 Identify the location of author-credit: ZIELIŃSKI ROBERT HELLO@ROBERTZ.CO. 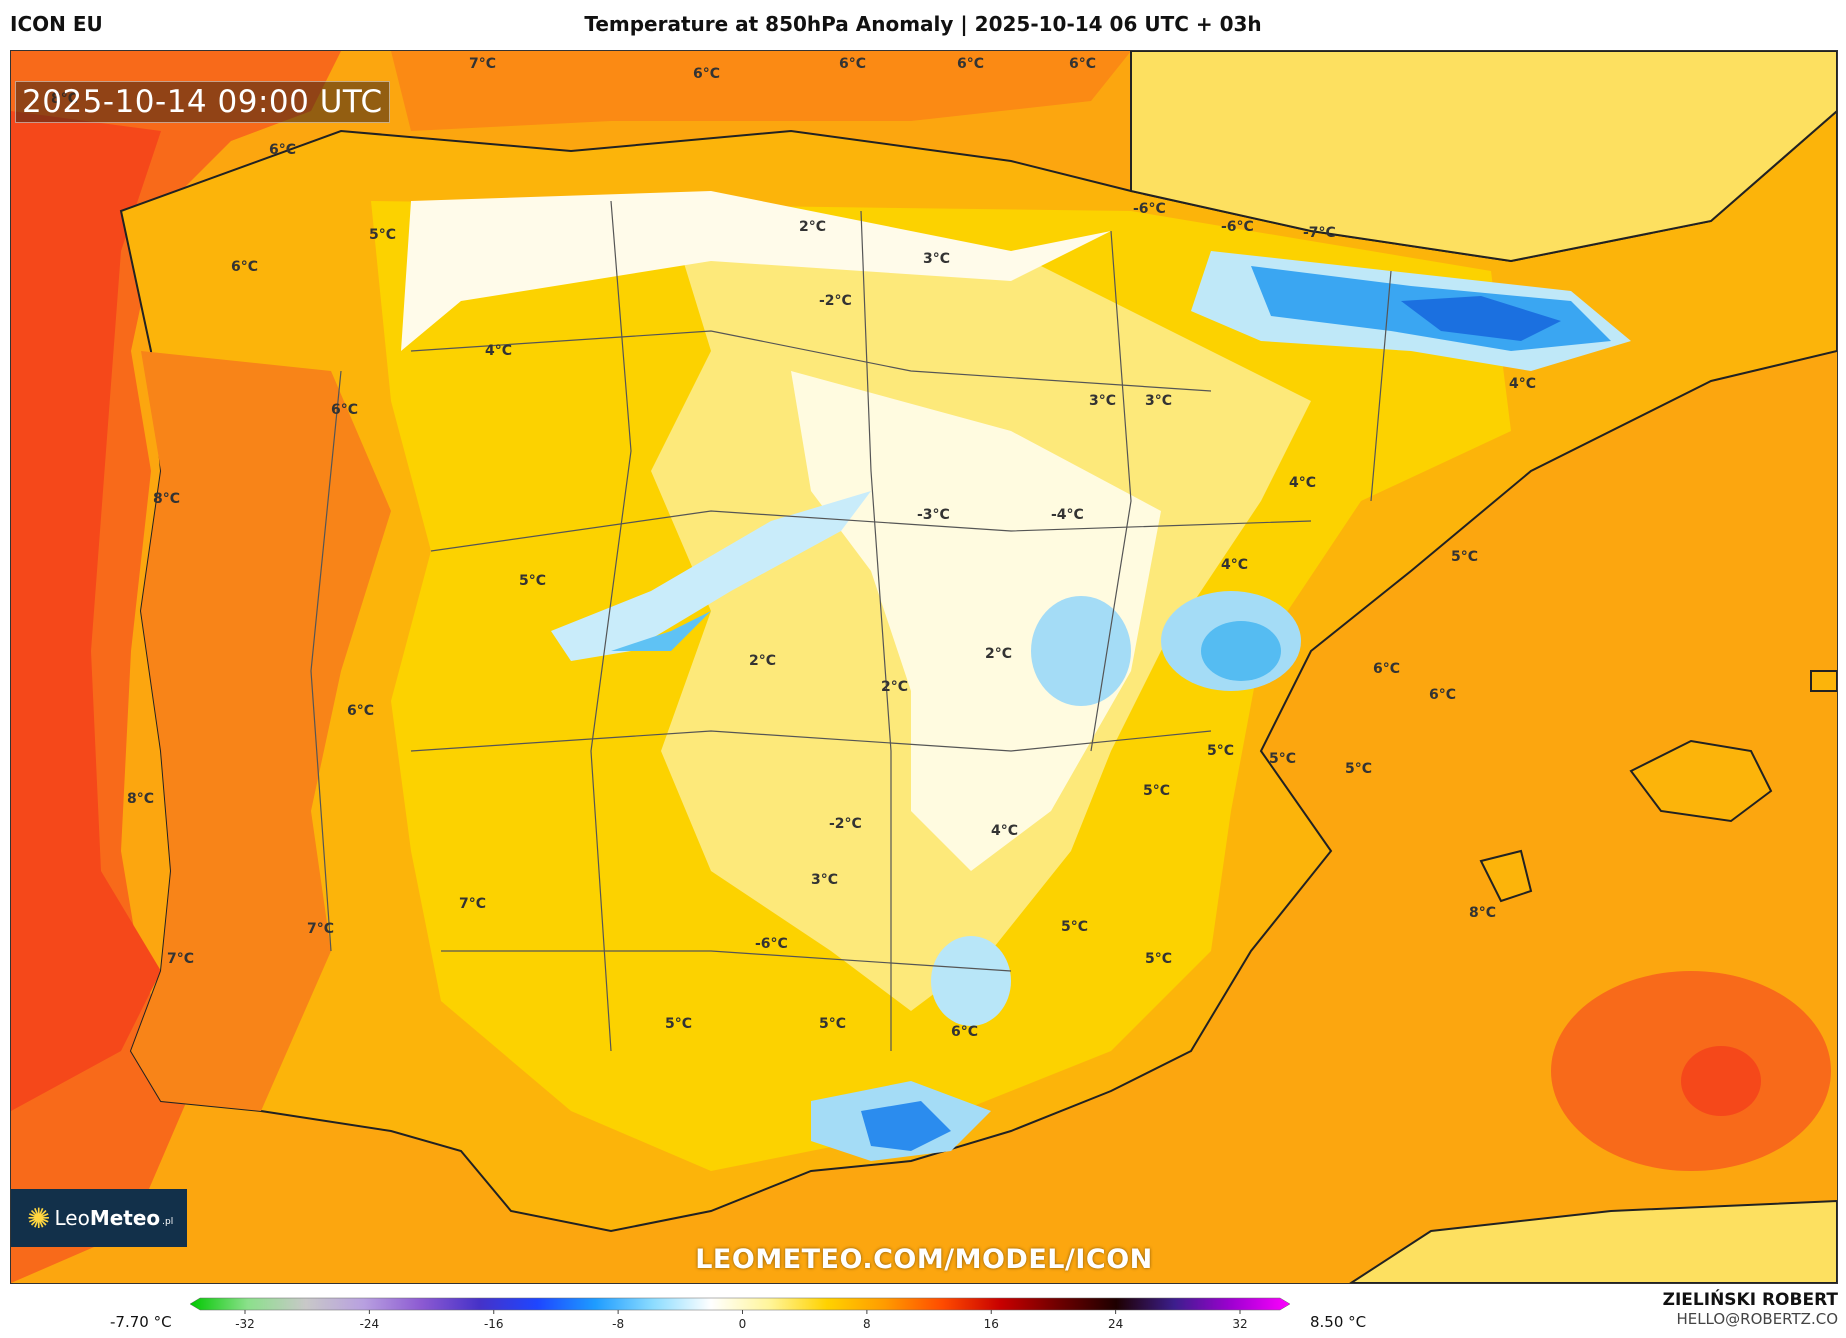
(1750, 1309).